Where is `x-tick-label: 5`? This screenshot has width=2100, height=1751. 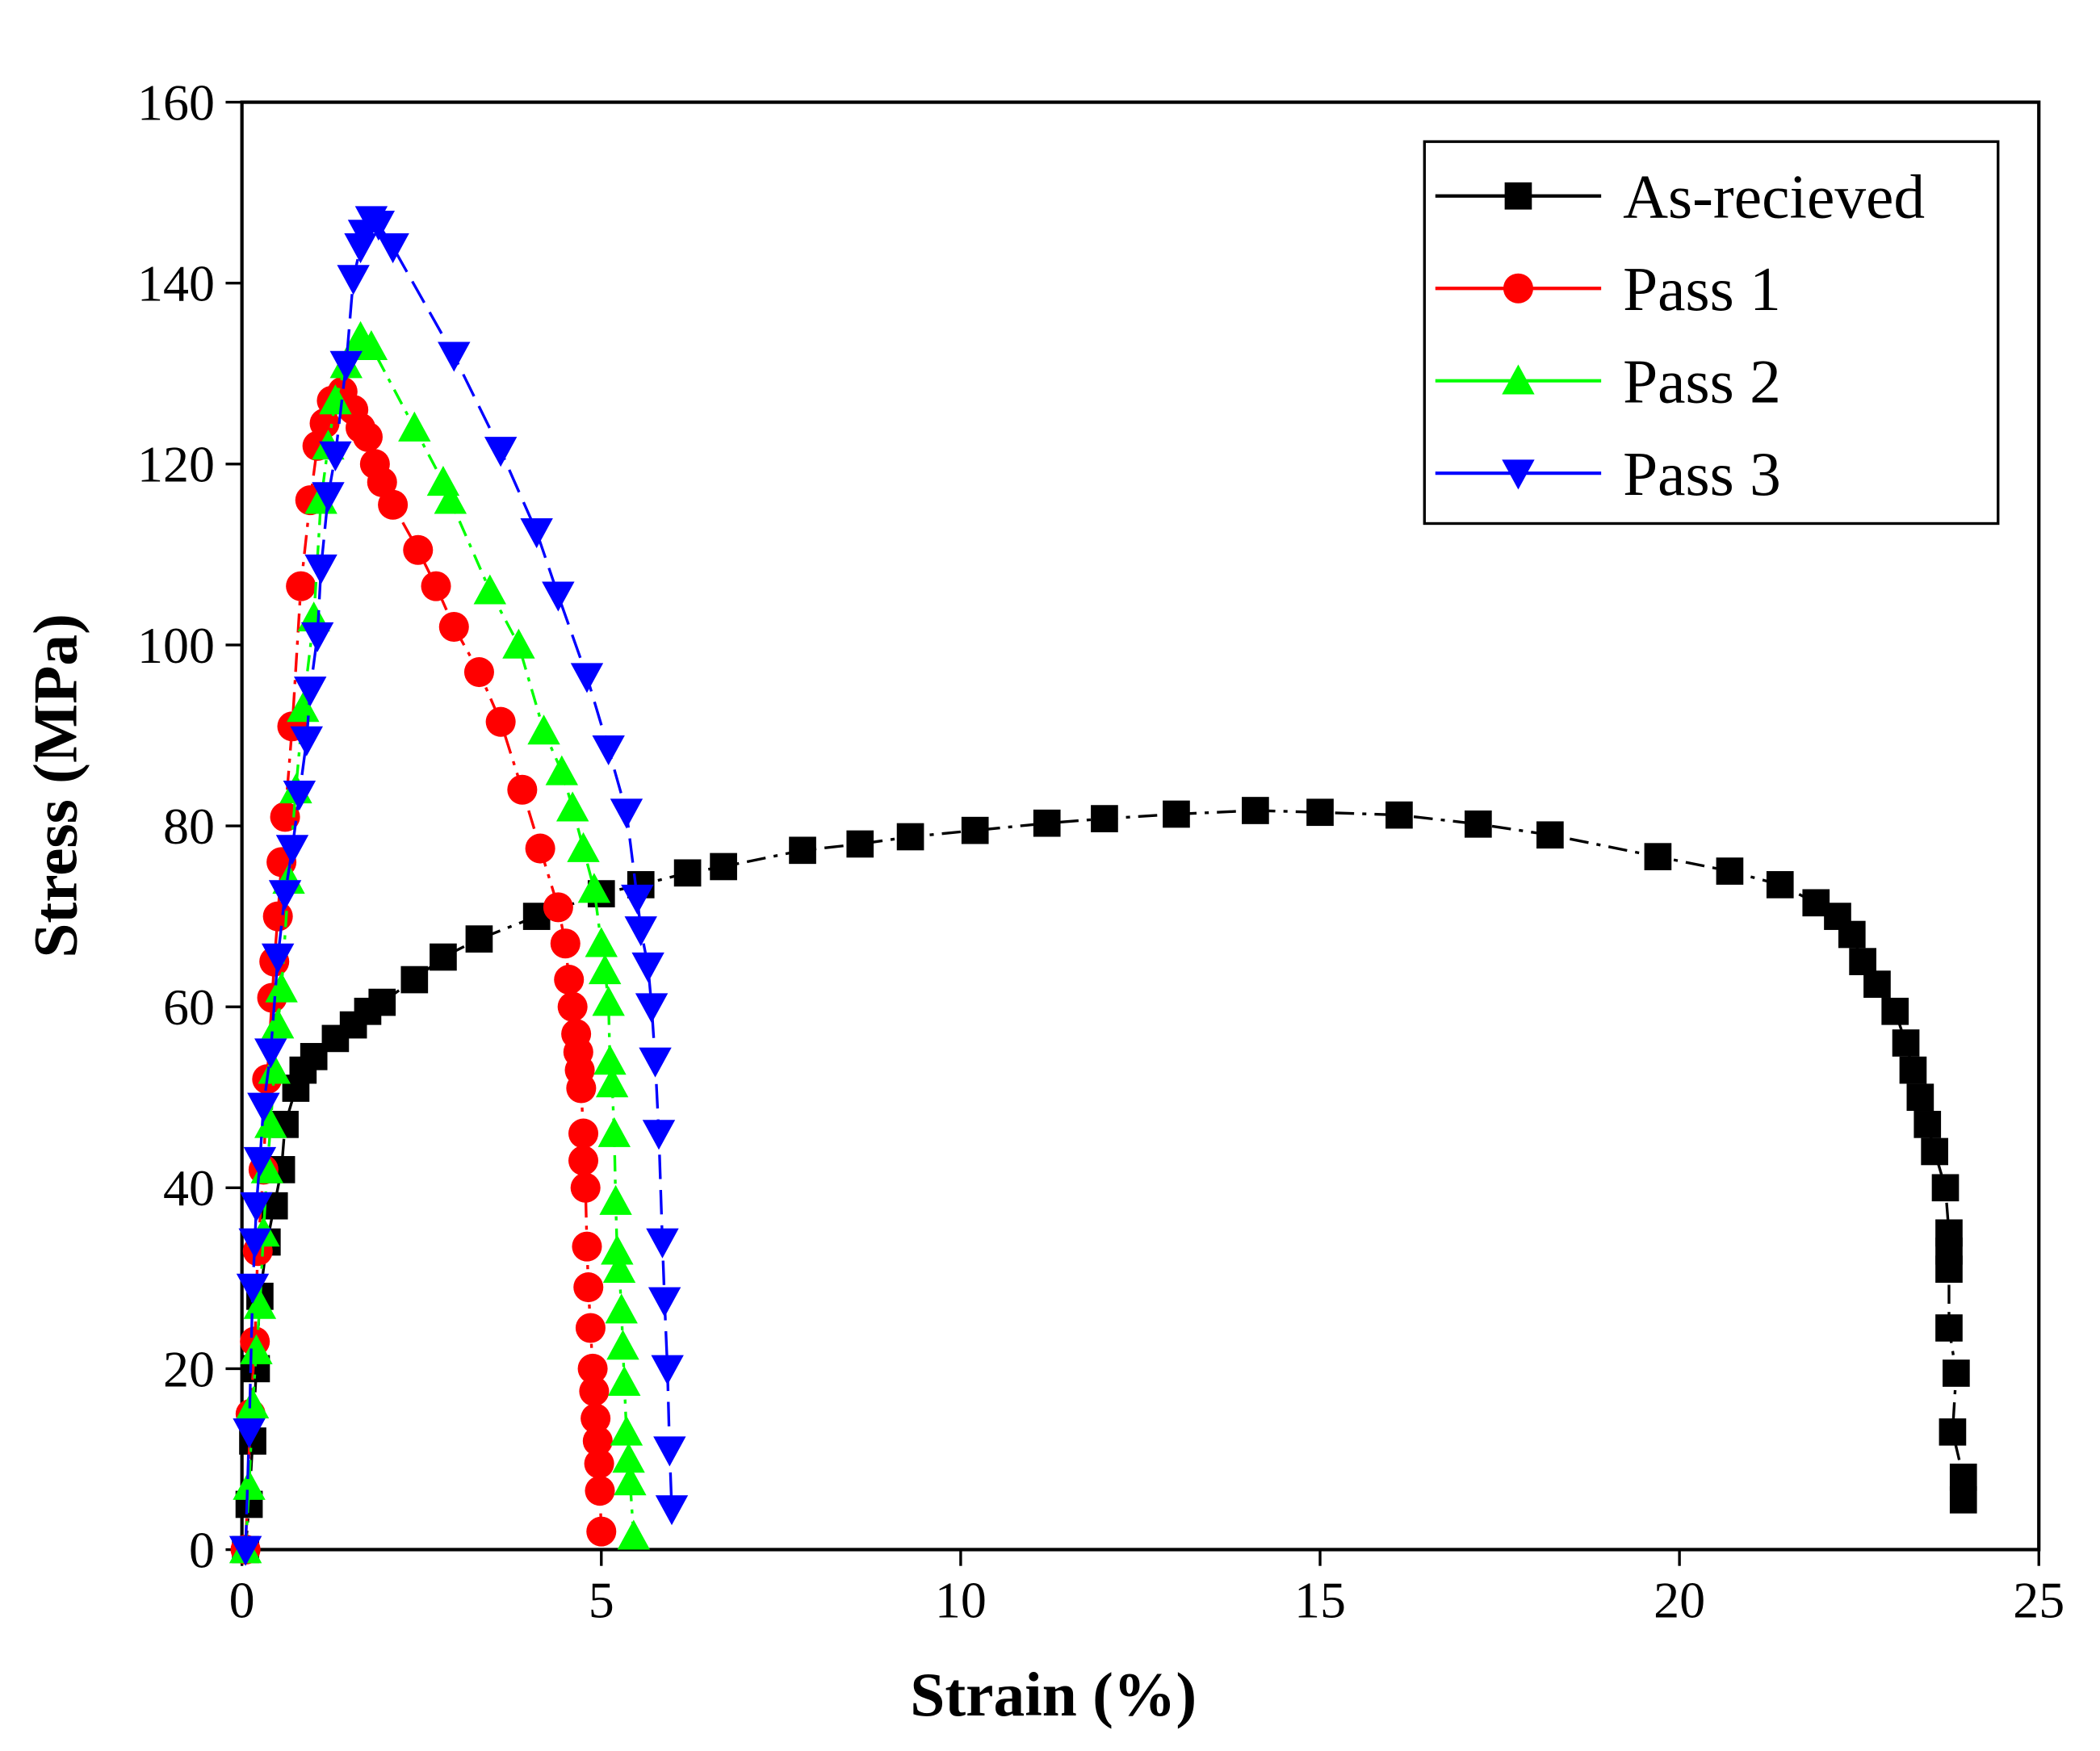 x-tick-label: 5 is located at coordinates (601, 1601).